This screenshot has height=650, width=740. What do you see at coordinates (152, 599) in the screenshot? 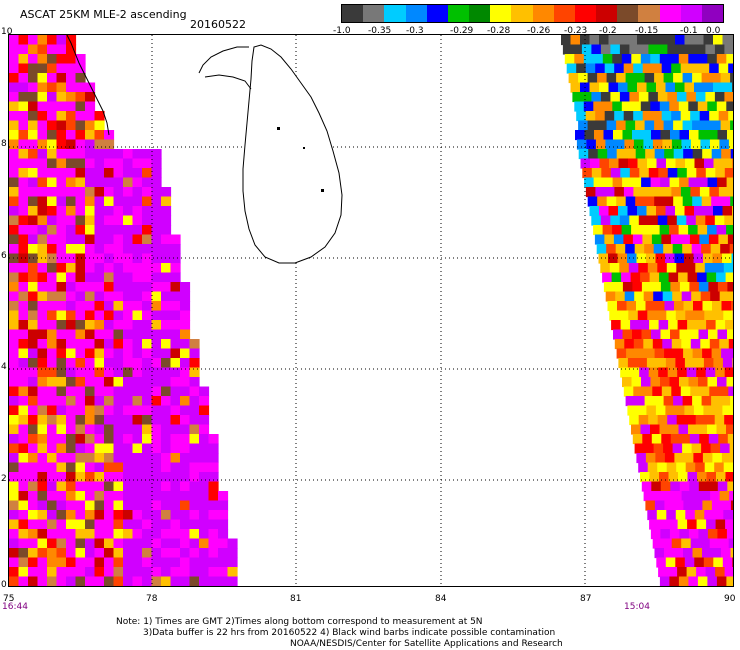
I see `lon-label: 78` at bounding box center [152, 599].